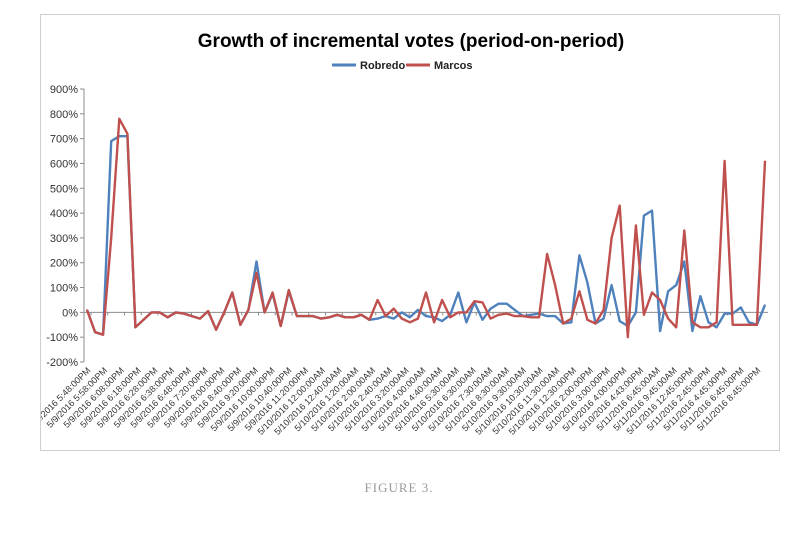 This screenshot has width=798, height=540. Describe the element at coordinates (70, 313) in the screenshot. I see `y-tick-label: 0%` at that location.